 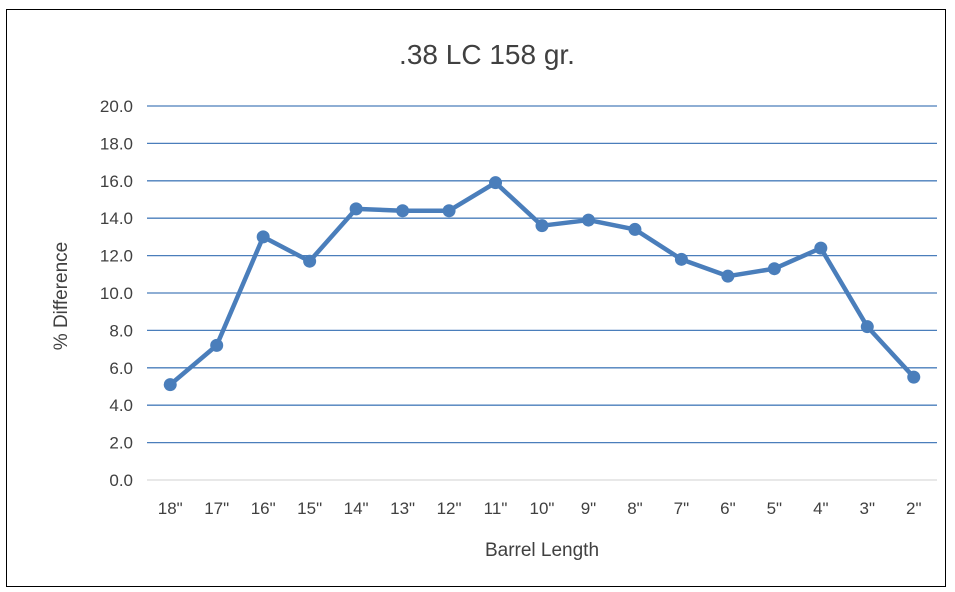 I want to click on y-tick-labels: 0.0 2.0 4.0 6.0 8.0 10.0 12.0 14.0 16.0 18.0 20.0, so click(x=116, y=293).